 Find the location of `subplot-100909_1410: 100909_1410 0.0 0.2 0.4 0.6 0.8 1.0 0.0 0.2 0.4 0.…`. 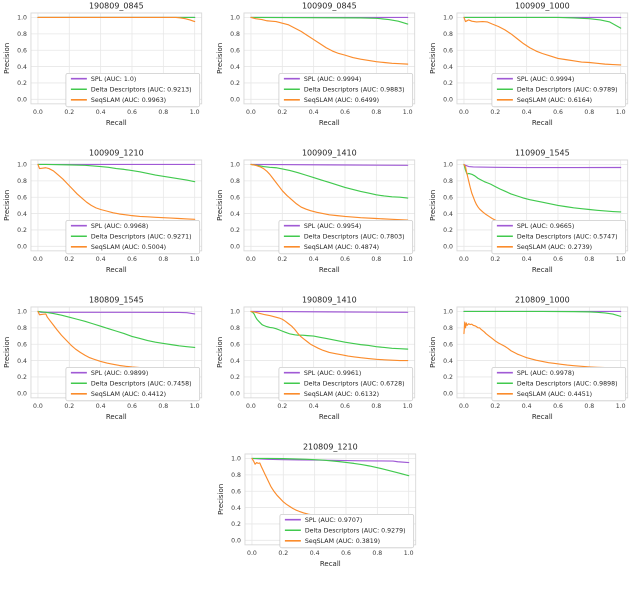

subplot-100909_1410: 100909_1410 0.0 0.2 0.4 0.6 0.8 1.0 0.0 0.2 0.4 0.… is located at coordinates (319, 220).